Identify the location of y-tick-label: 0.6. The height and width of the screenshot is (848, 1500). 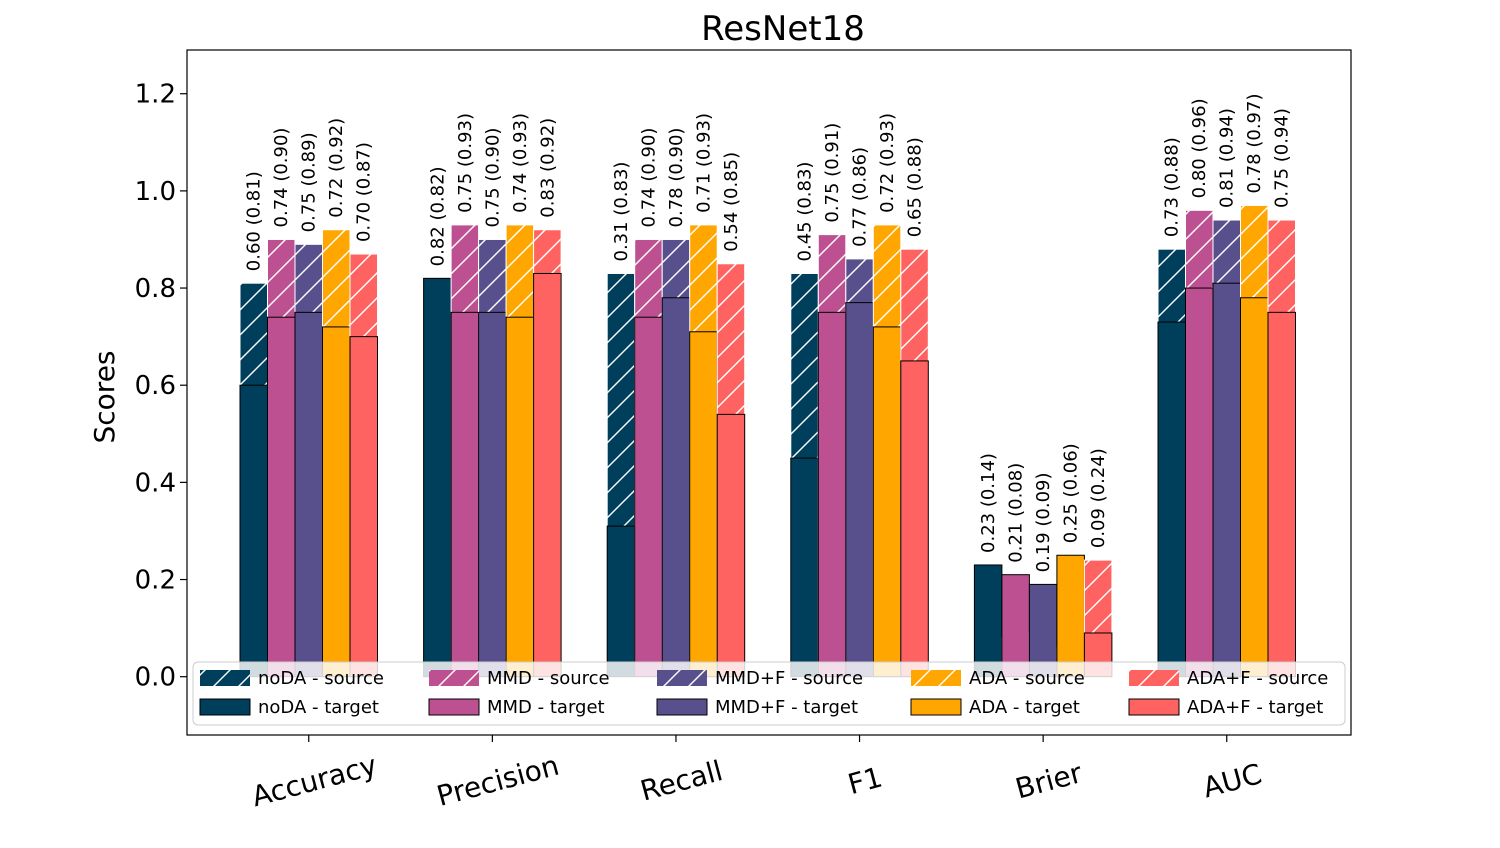
(155, 386).